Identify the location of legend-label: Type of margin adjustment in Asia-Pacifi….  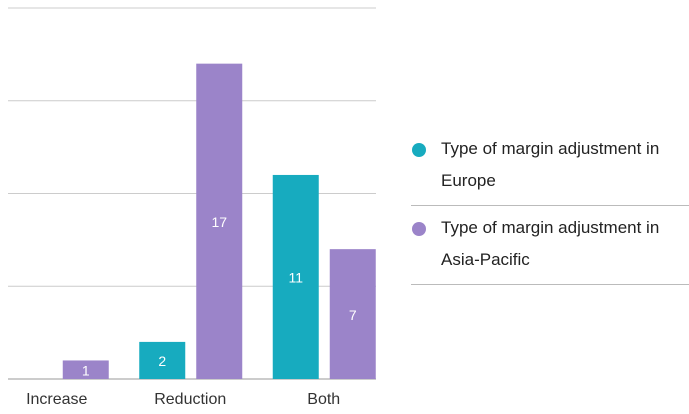
(550, 243).